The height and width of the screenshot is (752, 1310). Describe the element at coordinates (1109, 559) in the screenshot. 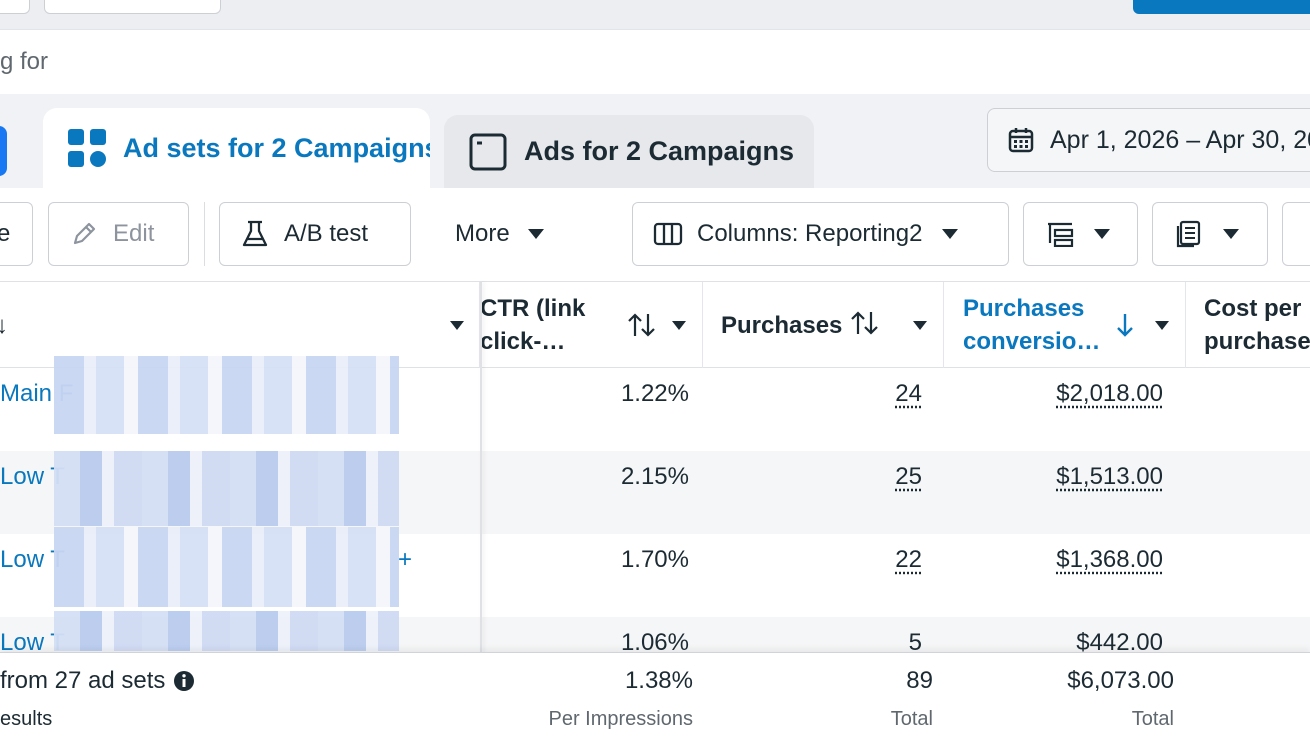

I see `pcv-value: $1,368.00` at that location.